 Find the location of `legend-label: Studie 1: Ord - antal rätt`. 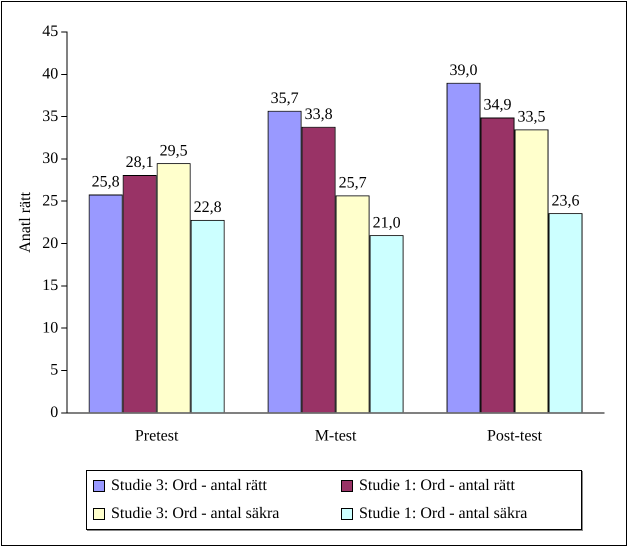

legend-label: Studie 1: Ord - antal rätt is located at coordinates (437, 486).